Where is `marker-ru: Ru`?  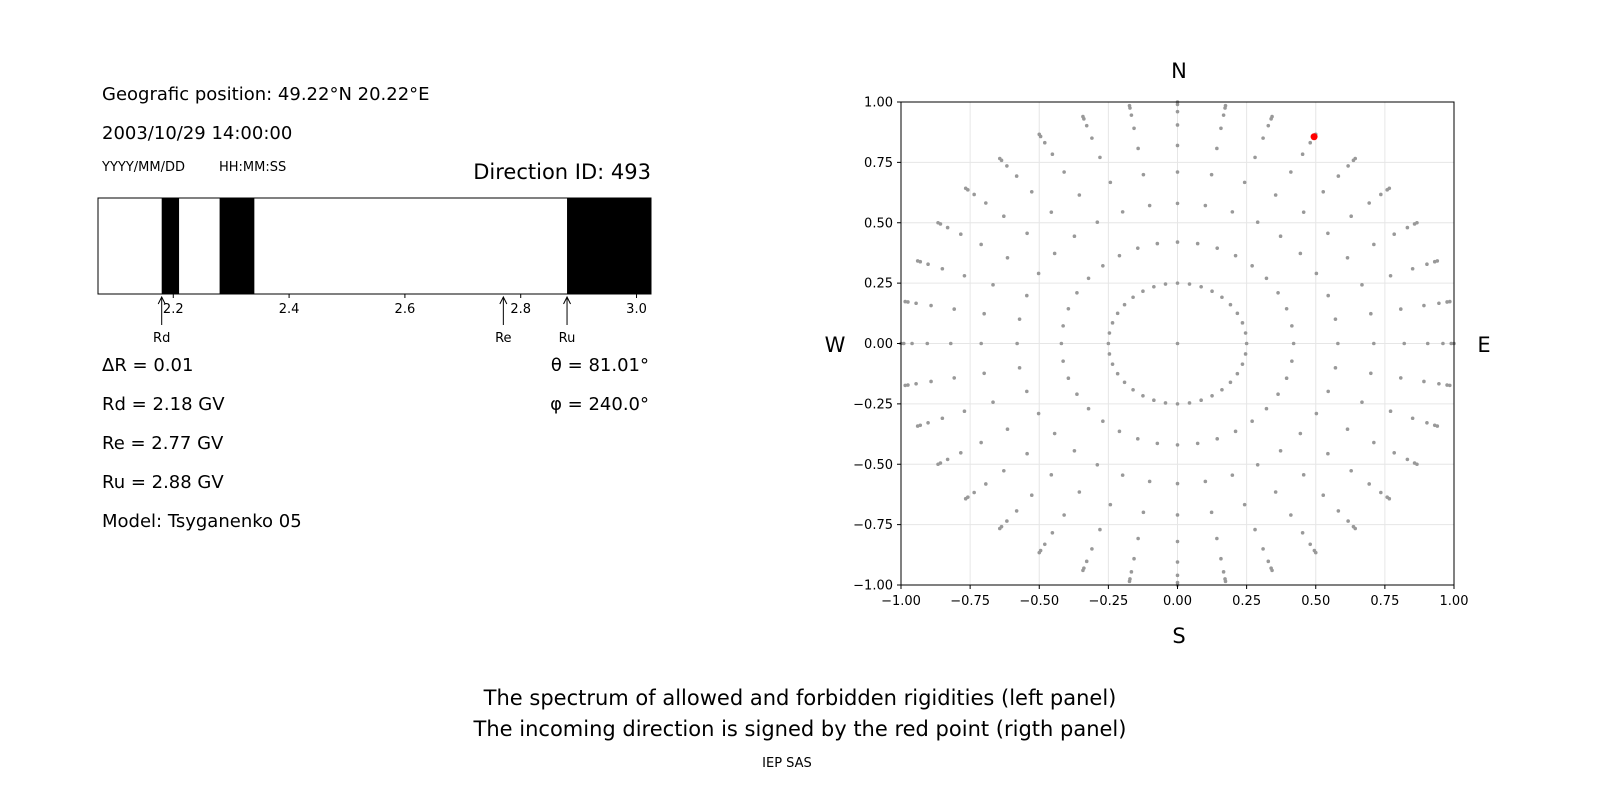 marker-ru: Ru is located at coordinates (567, 320).